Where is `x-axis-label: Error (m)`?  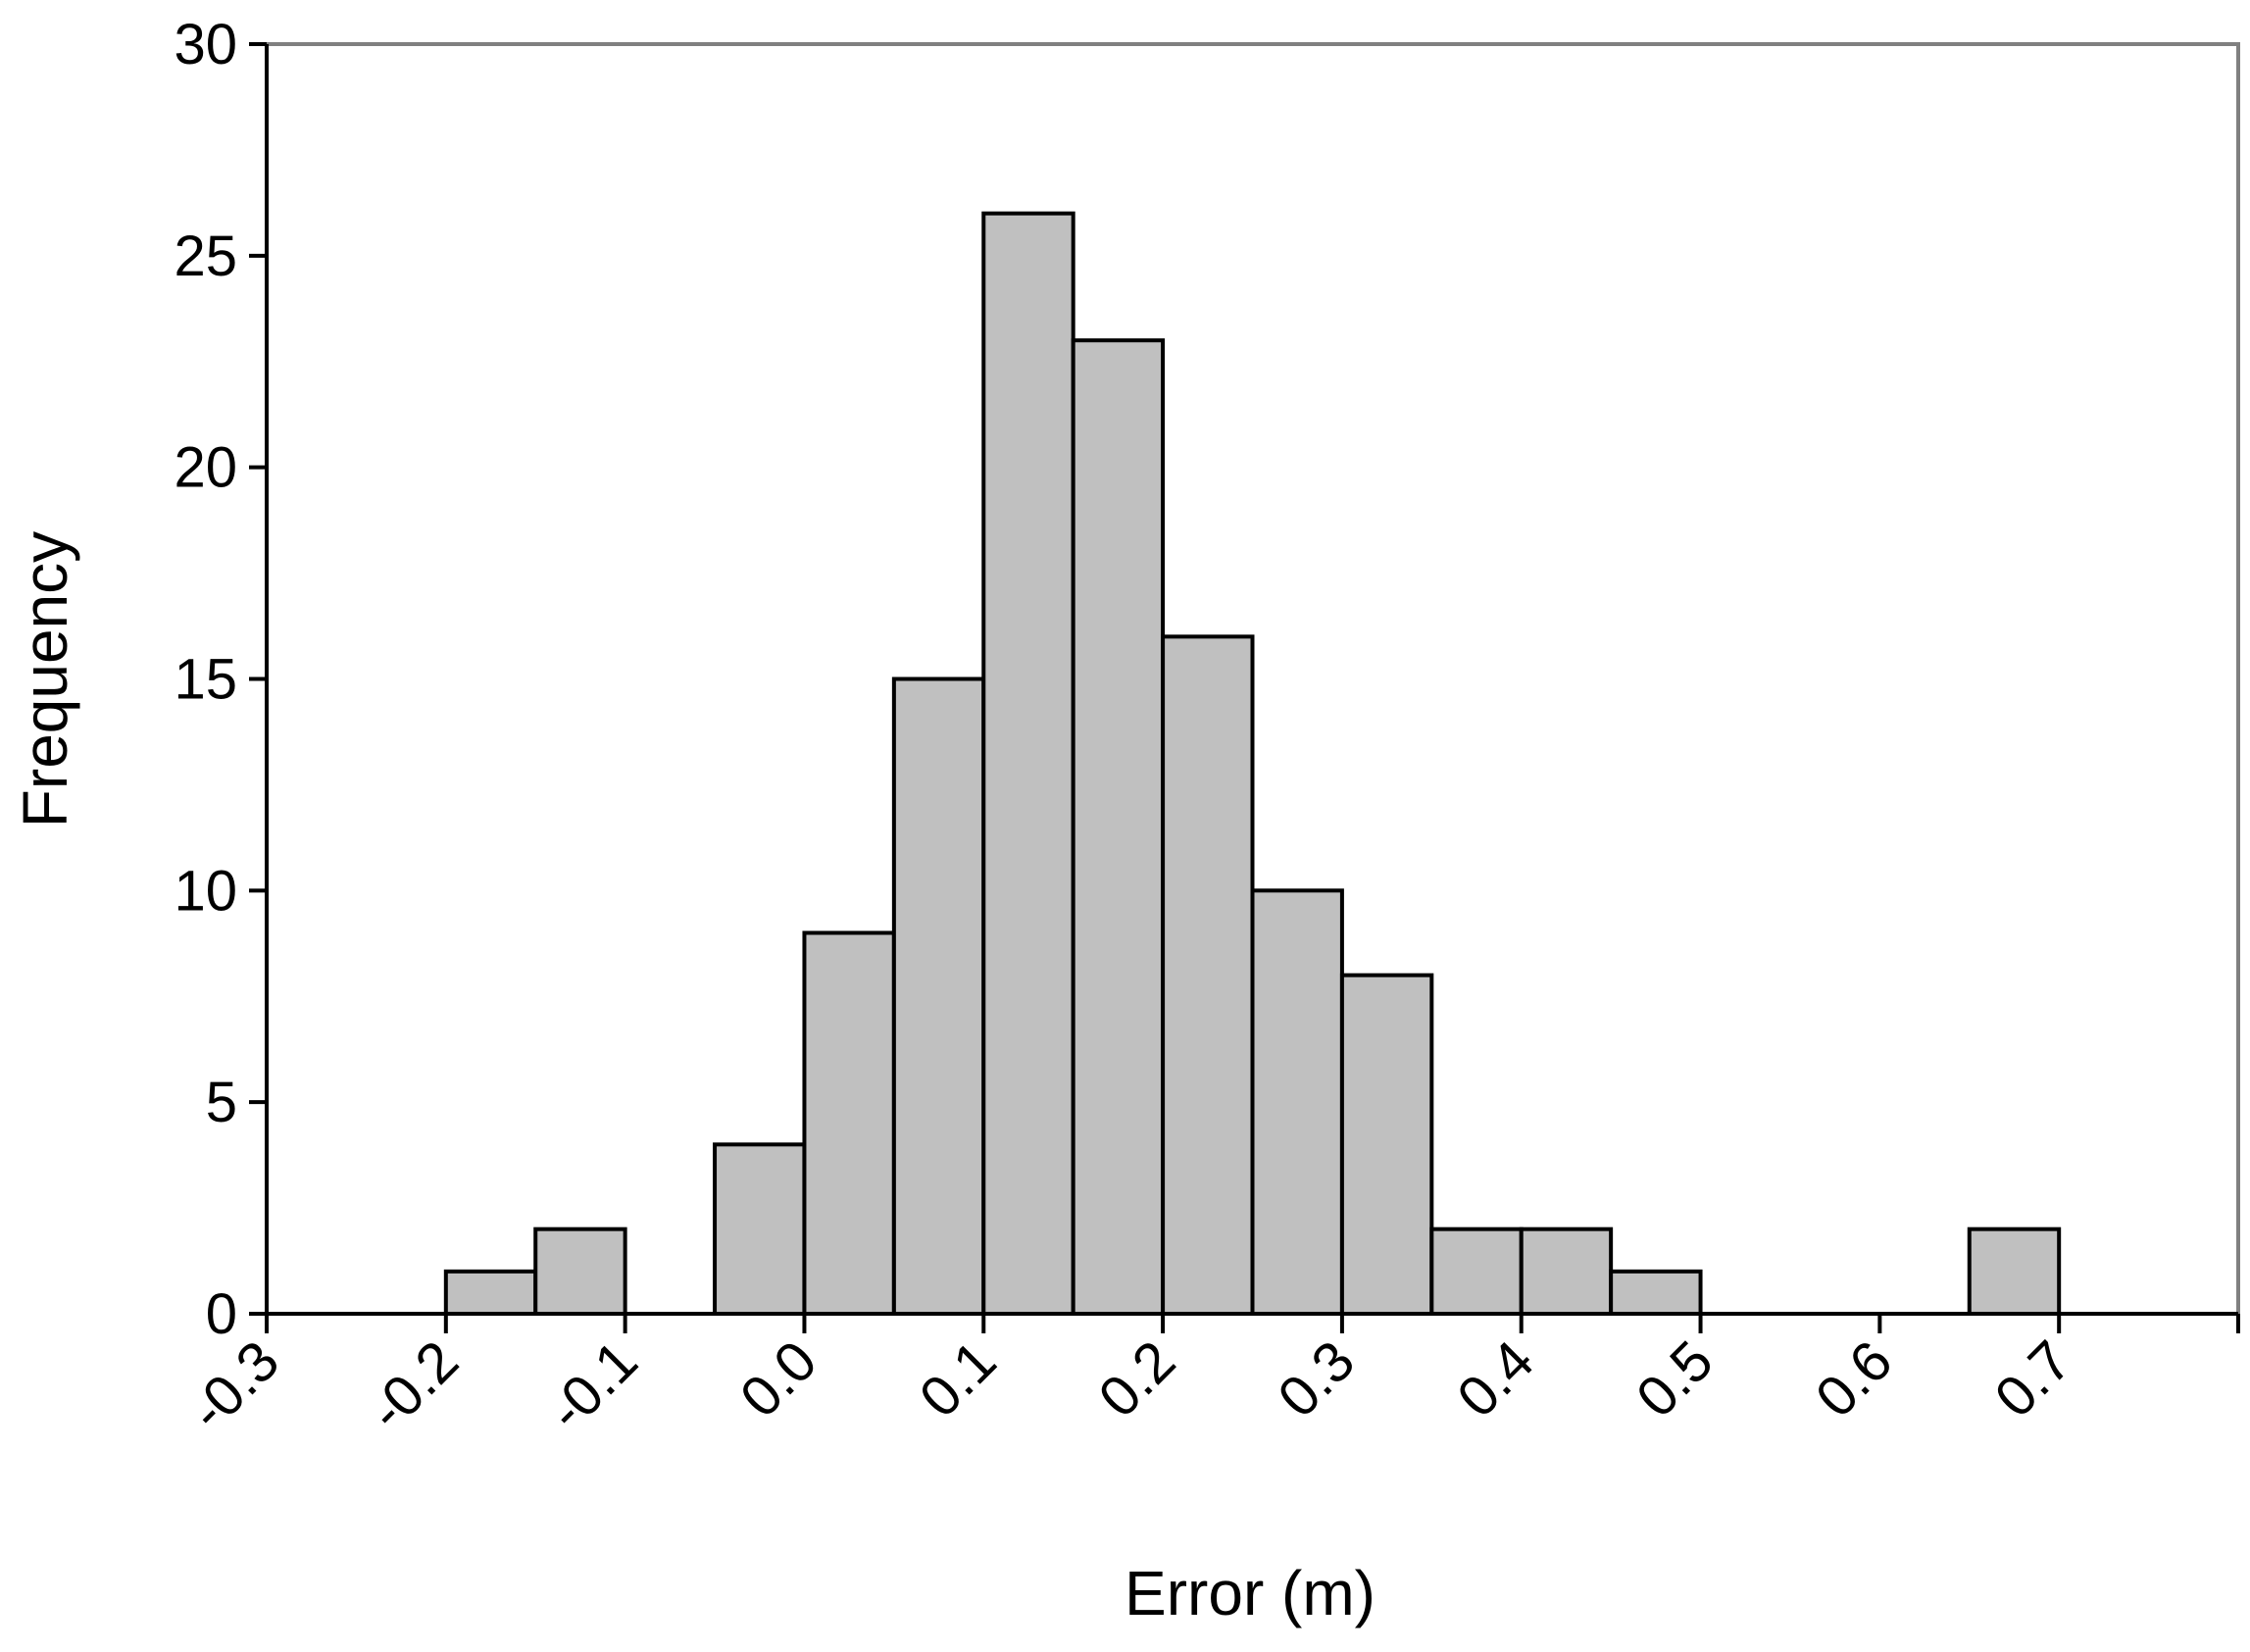
x-axis-label: Error (m) is located at coordinates (1250, 1593).